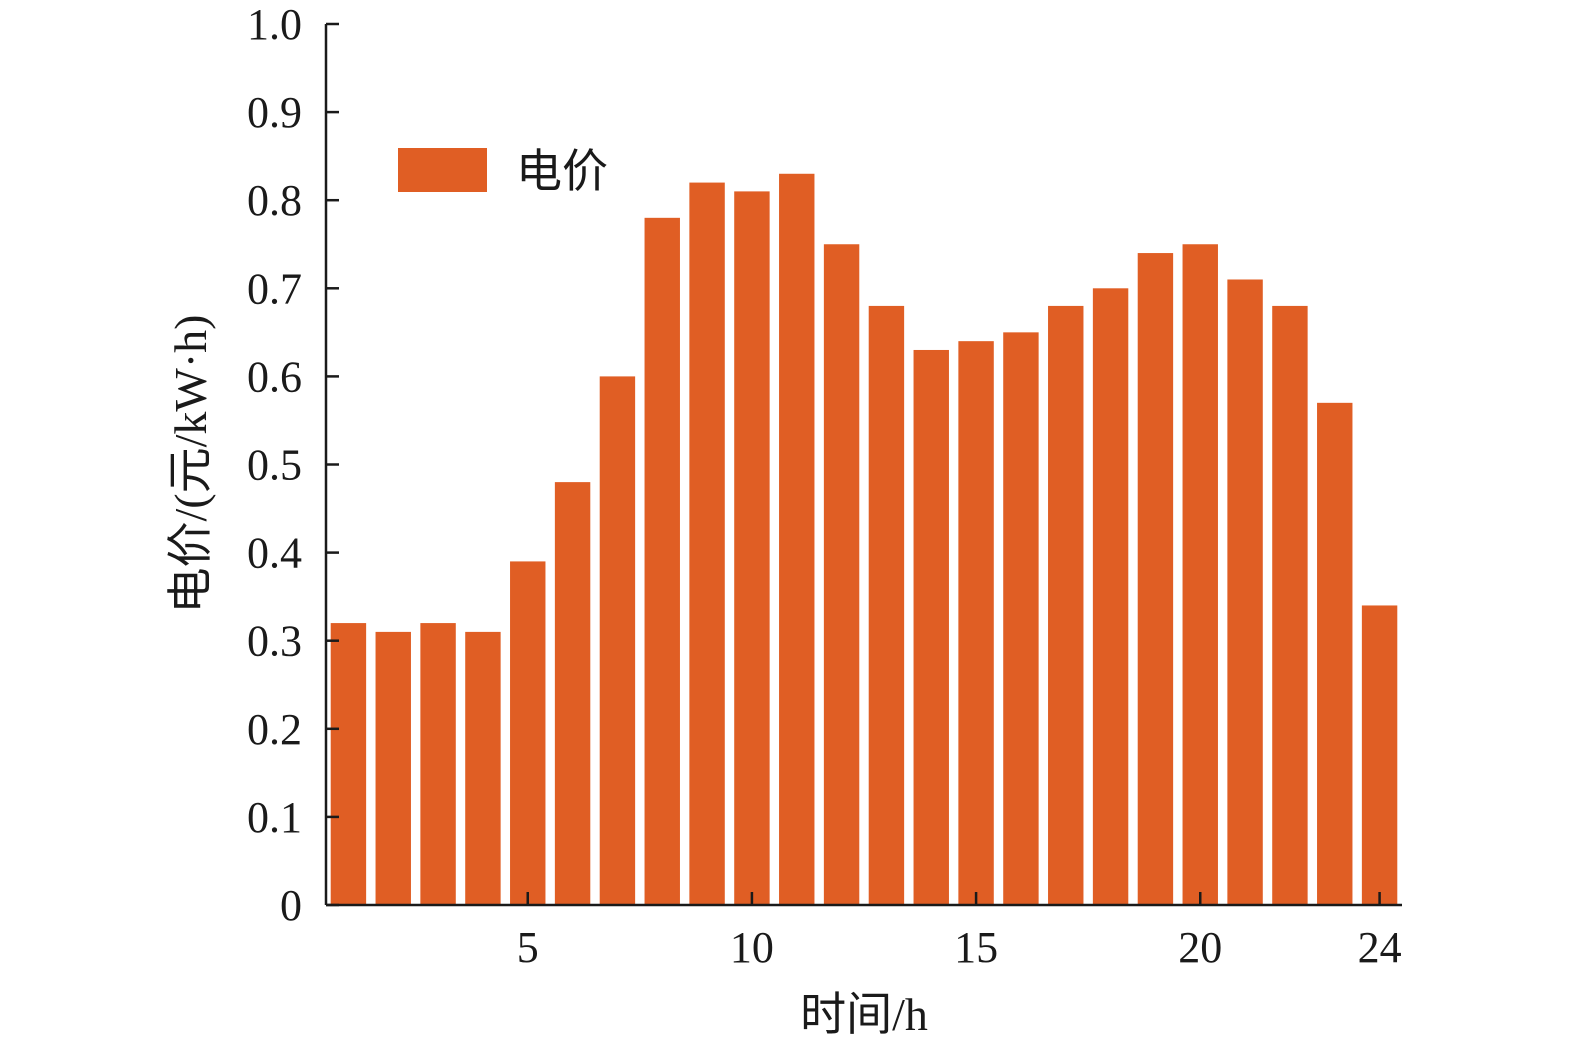 Image resolution: width=1575 pixels, height=1052 pixels. Describe the element at coordinates (562, 171) in the screenshot. I see `legend-label: 电价` at that location.